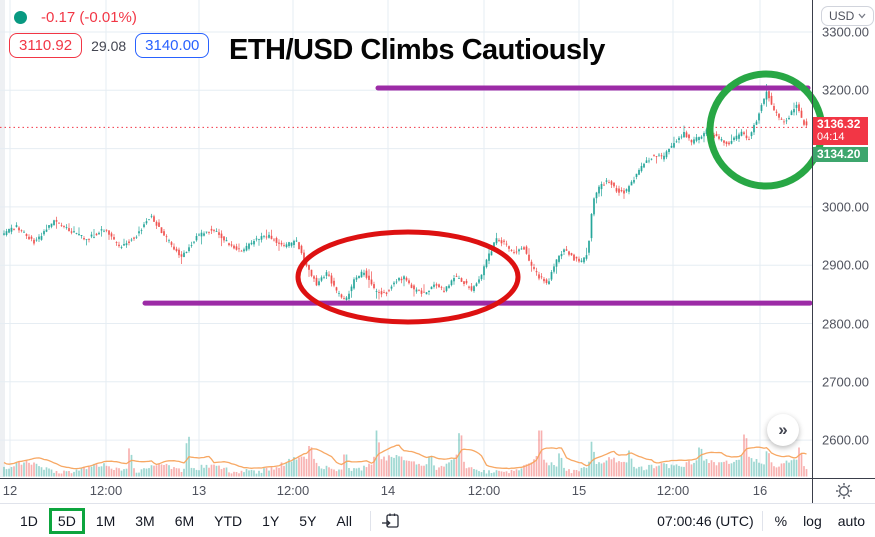 The image size is (875, 537). What do you see at coordinates (845, 440) in the screenshot?
I see `price-axis-label: 2600.00` at bounding box center [845, 440].